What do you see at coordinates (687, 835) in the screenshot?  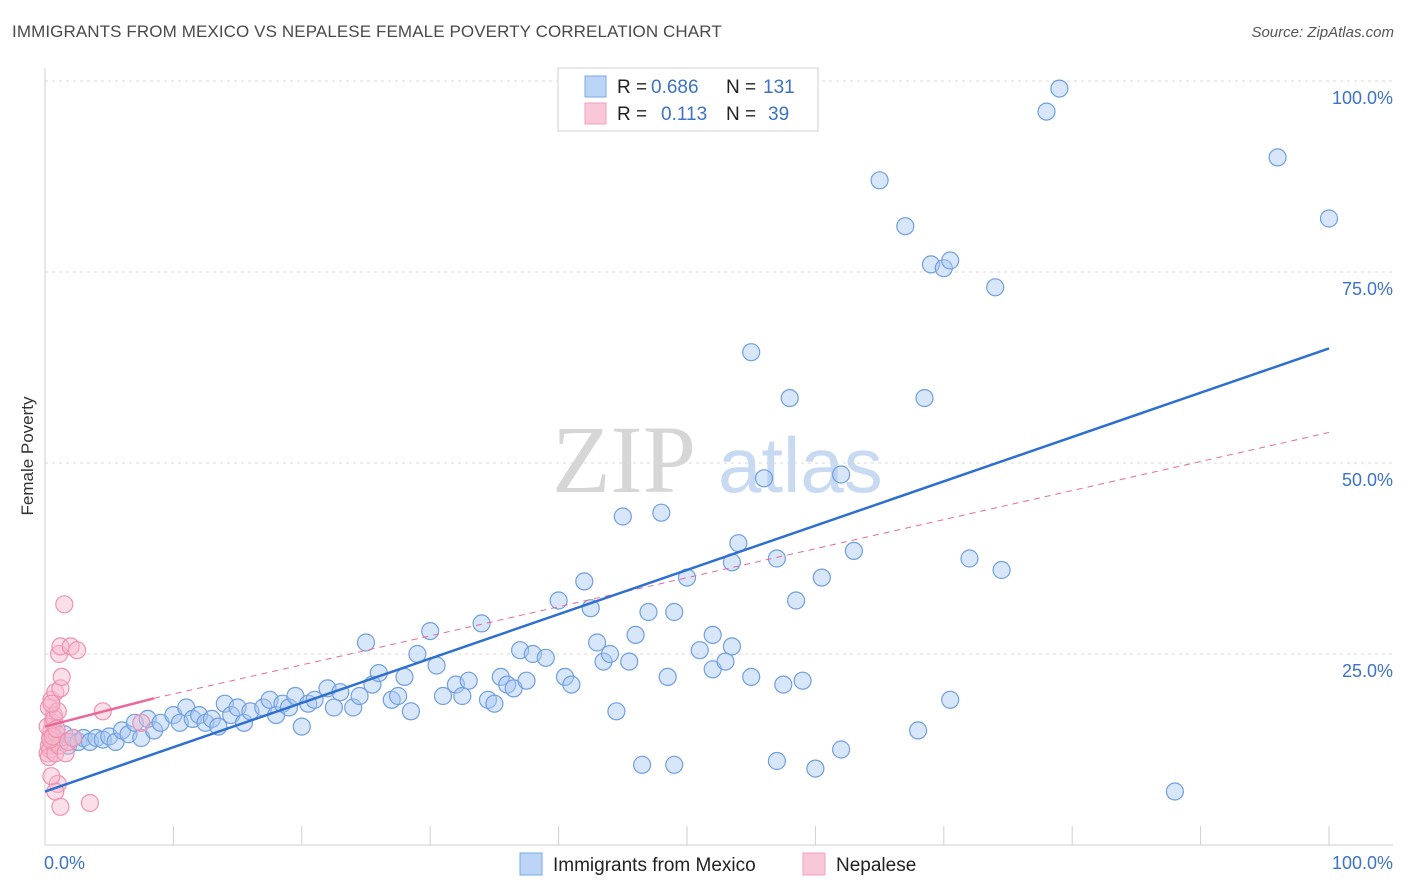 I see `x-axis-ticks` at bounding box center [687, 835].